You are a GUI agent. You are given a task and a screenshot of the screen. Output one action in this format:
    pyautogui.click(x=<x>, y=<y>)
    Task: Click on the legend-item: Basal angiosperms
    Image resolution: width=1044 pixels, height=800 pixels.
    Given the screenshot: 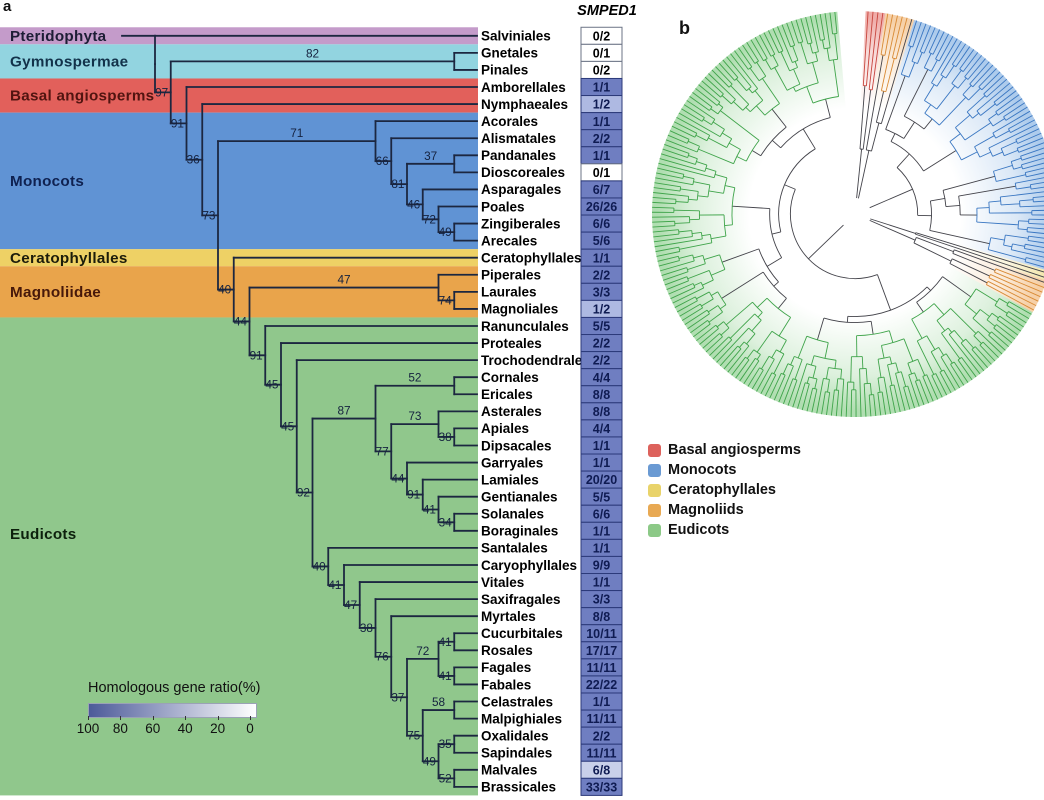 What is the action you would take?
    pyautogui.click(x=724, y=450)
    